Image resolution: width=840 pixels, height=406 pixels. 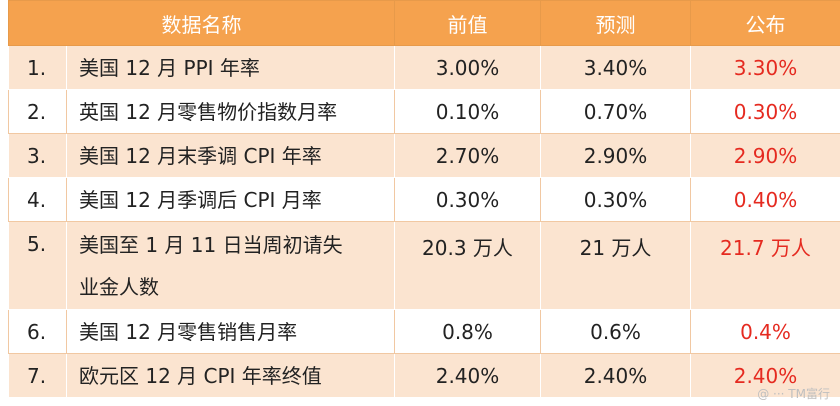 I want to click on row-forecast: 21 万人, so click(x=615, y=265).